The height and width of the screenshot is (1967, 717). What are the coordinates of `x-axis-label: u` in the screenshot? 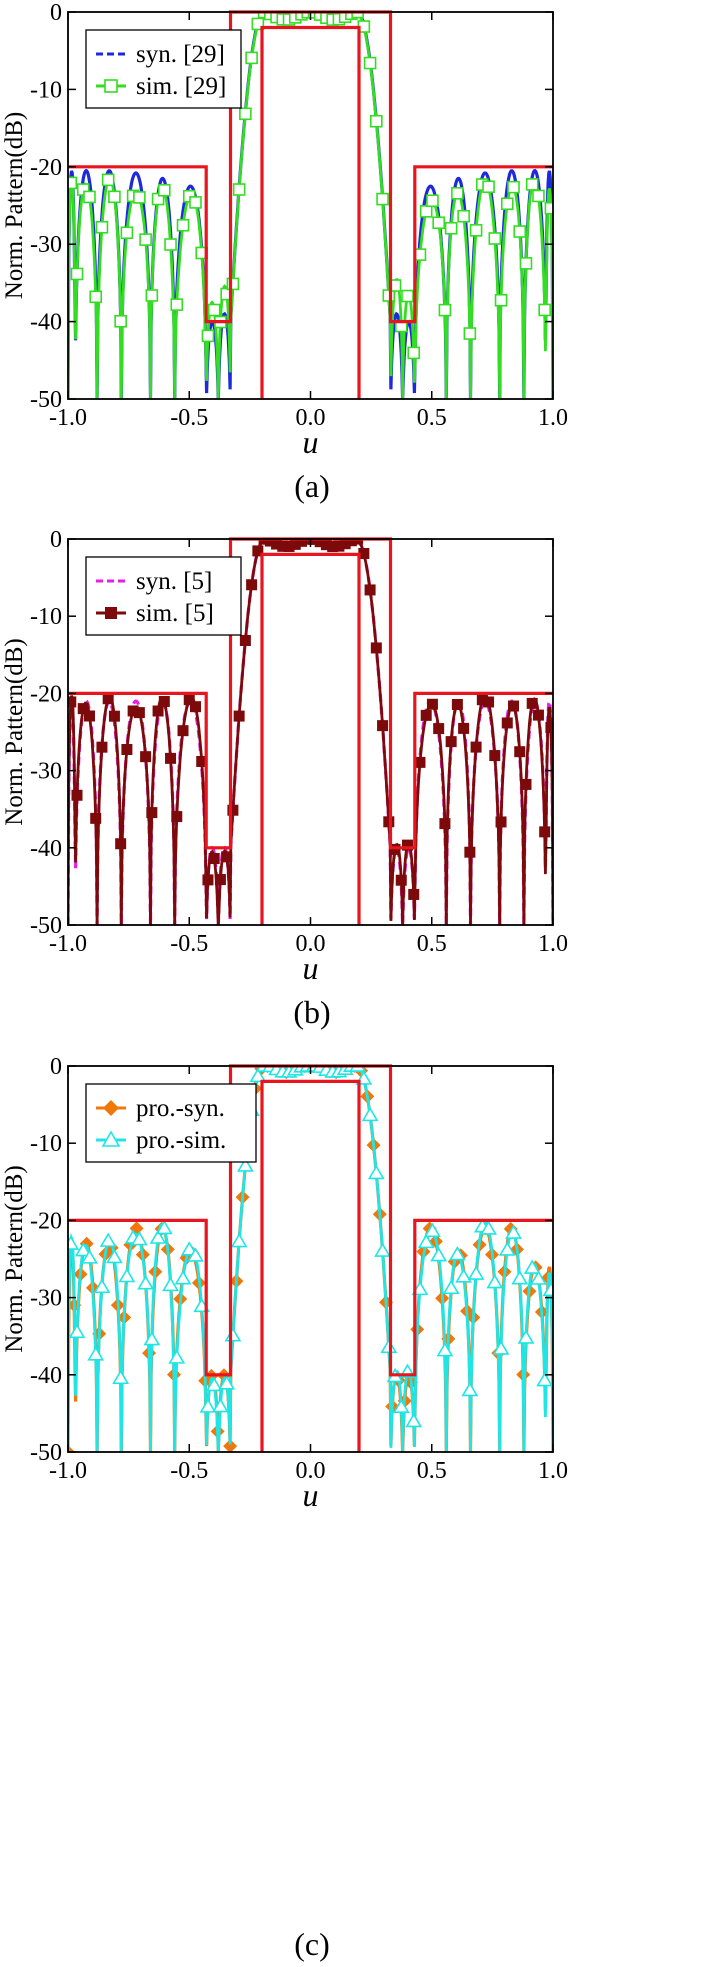 It's located at (311, 1495).